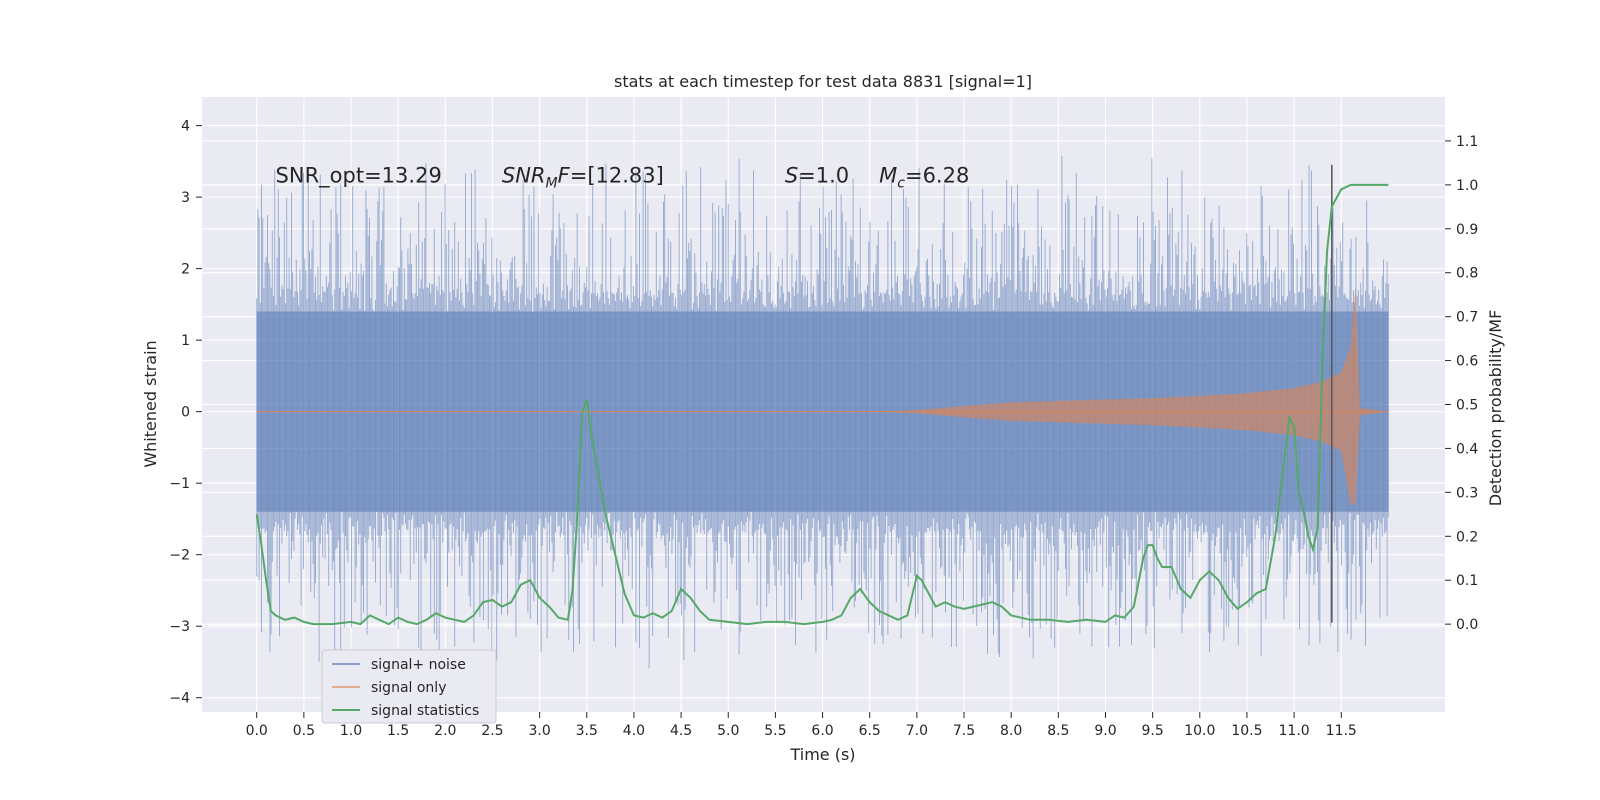 Image resolution: width=1600 pixels, height=800 pixels. What do you see at coordinates (1199, 731) in the screenshot?
I see `x-tick-label: 10.0` at bounding box center [1199, 731].